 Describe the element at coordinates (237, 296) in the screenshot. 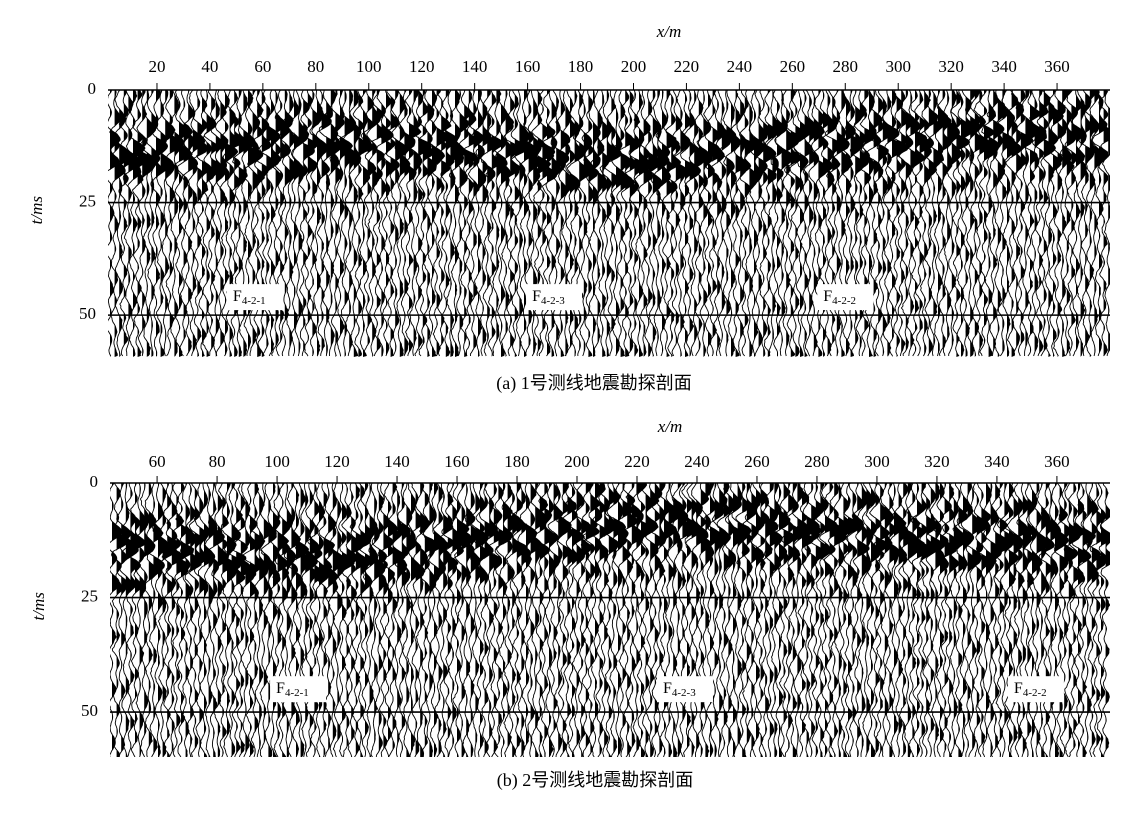

I see `annotation-letter: F` at that location.